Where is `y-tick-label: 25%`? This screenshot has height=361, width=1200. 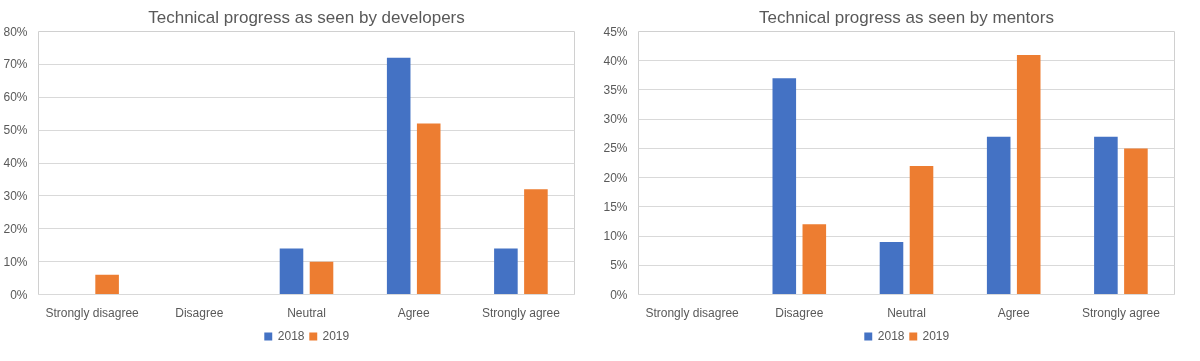 y-tick-label: 25% is located at coordinates (615, 148).